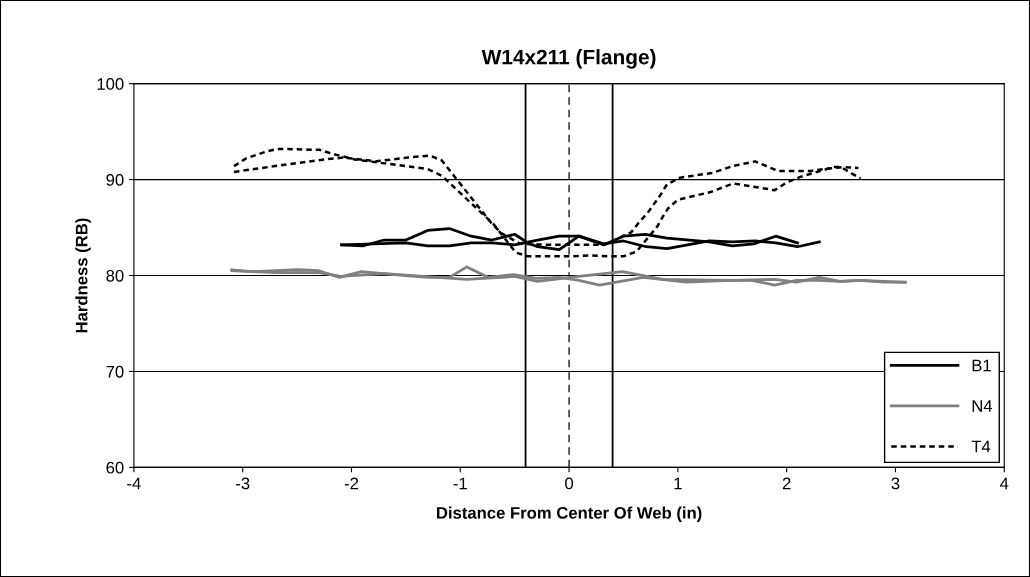  I want to click on y-tick-label: 80, so click(115, 275).